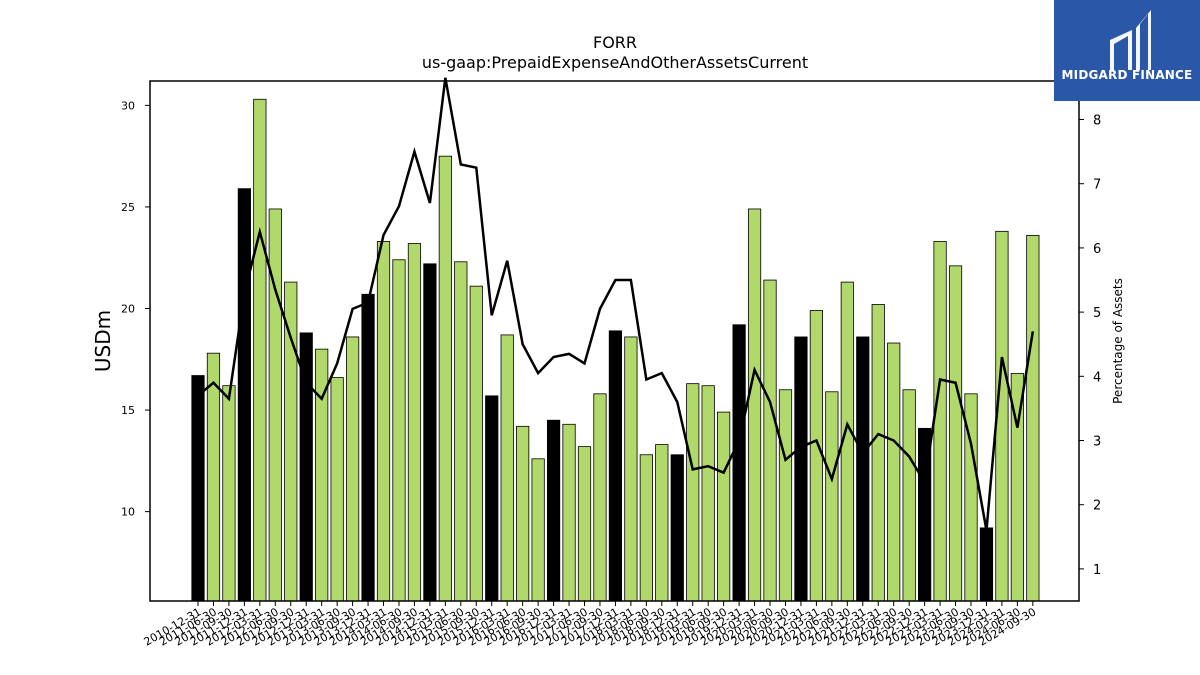 The width and height of the screenshot is (1200, 675). Describe the element at coordinates (1118, 341) in the screenshot. I see `y2-axis-label: Percentage of Assets` at that location.